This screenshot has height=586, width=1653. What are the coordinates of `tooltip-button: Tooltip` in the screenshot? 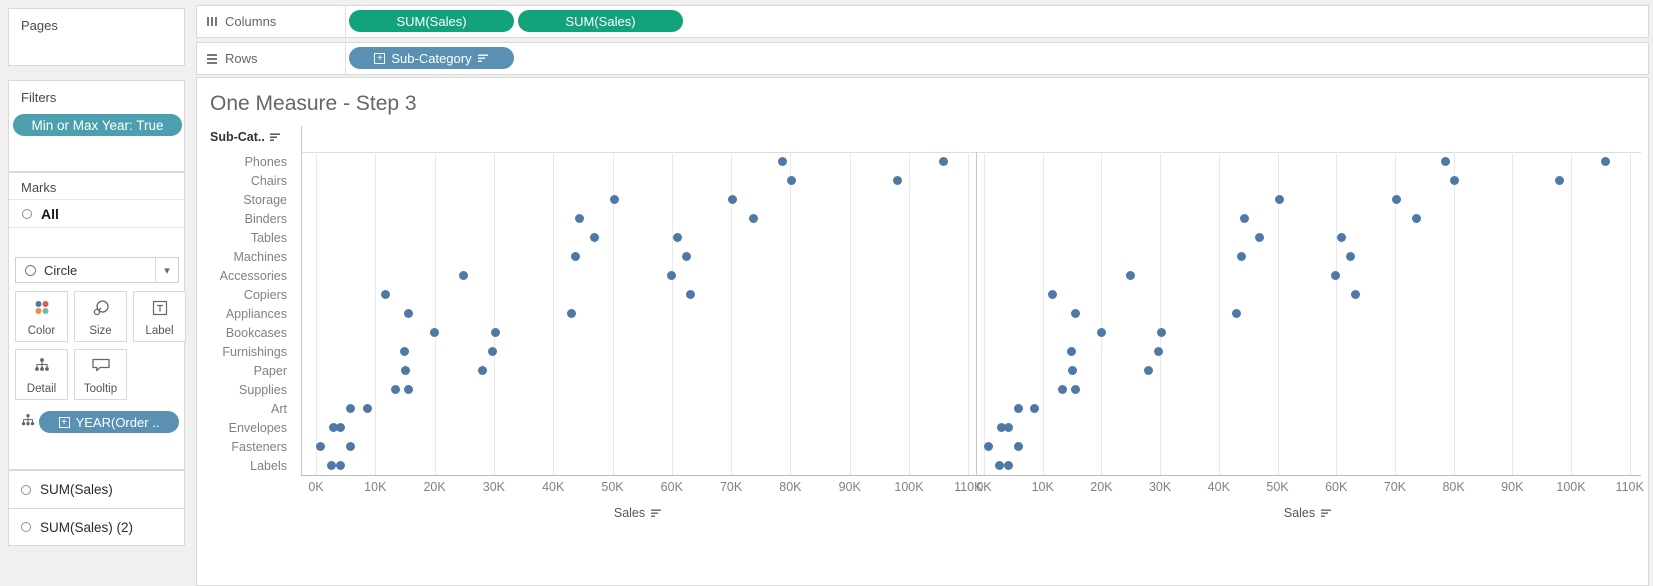 It's located at (100, 374).